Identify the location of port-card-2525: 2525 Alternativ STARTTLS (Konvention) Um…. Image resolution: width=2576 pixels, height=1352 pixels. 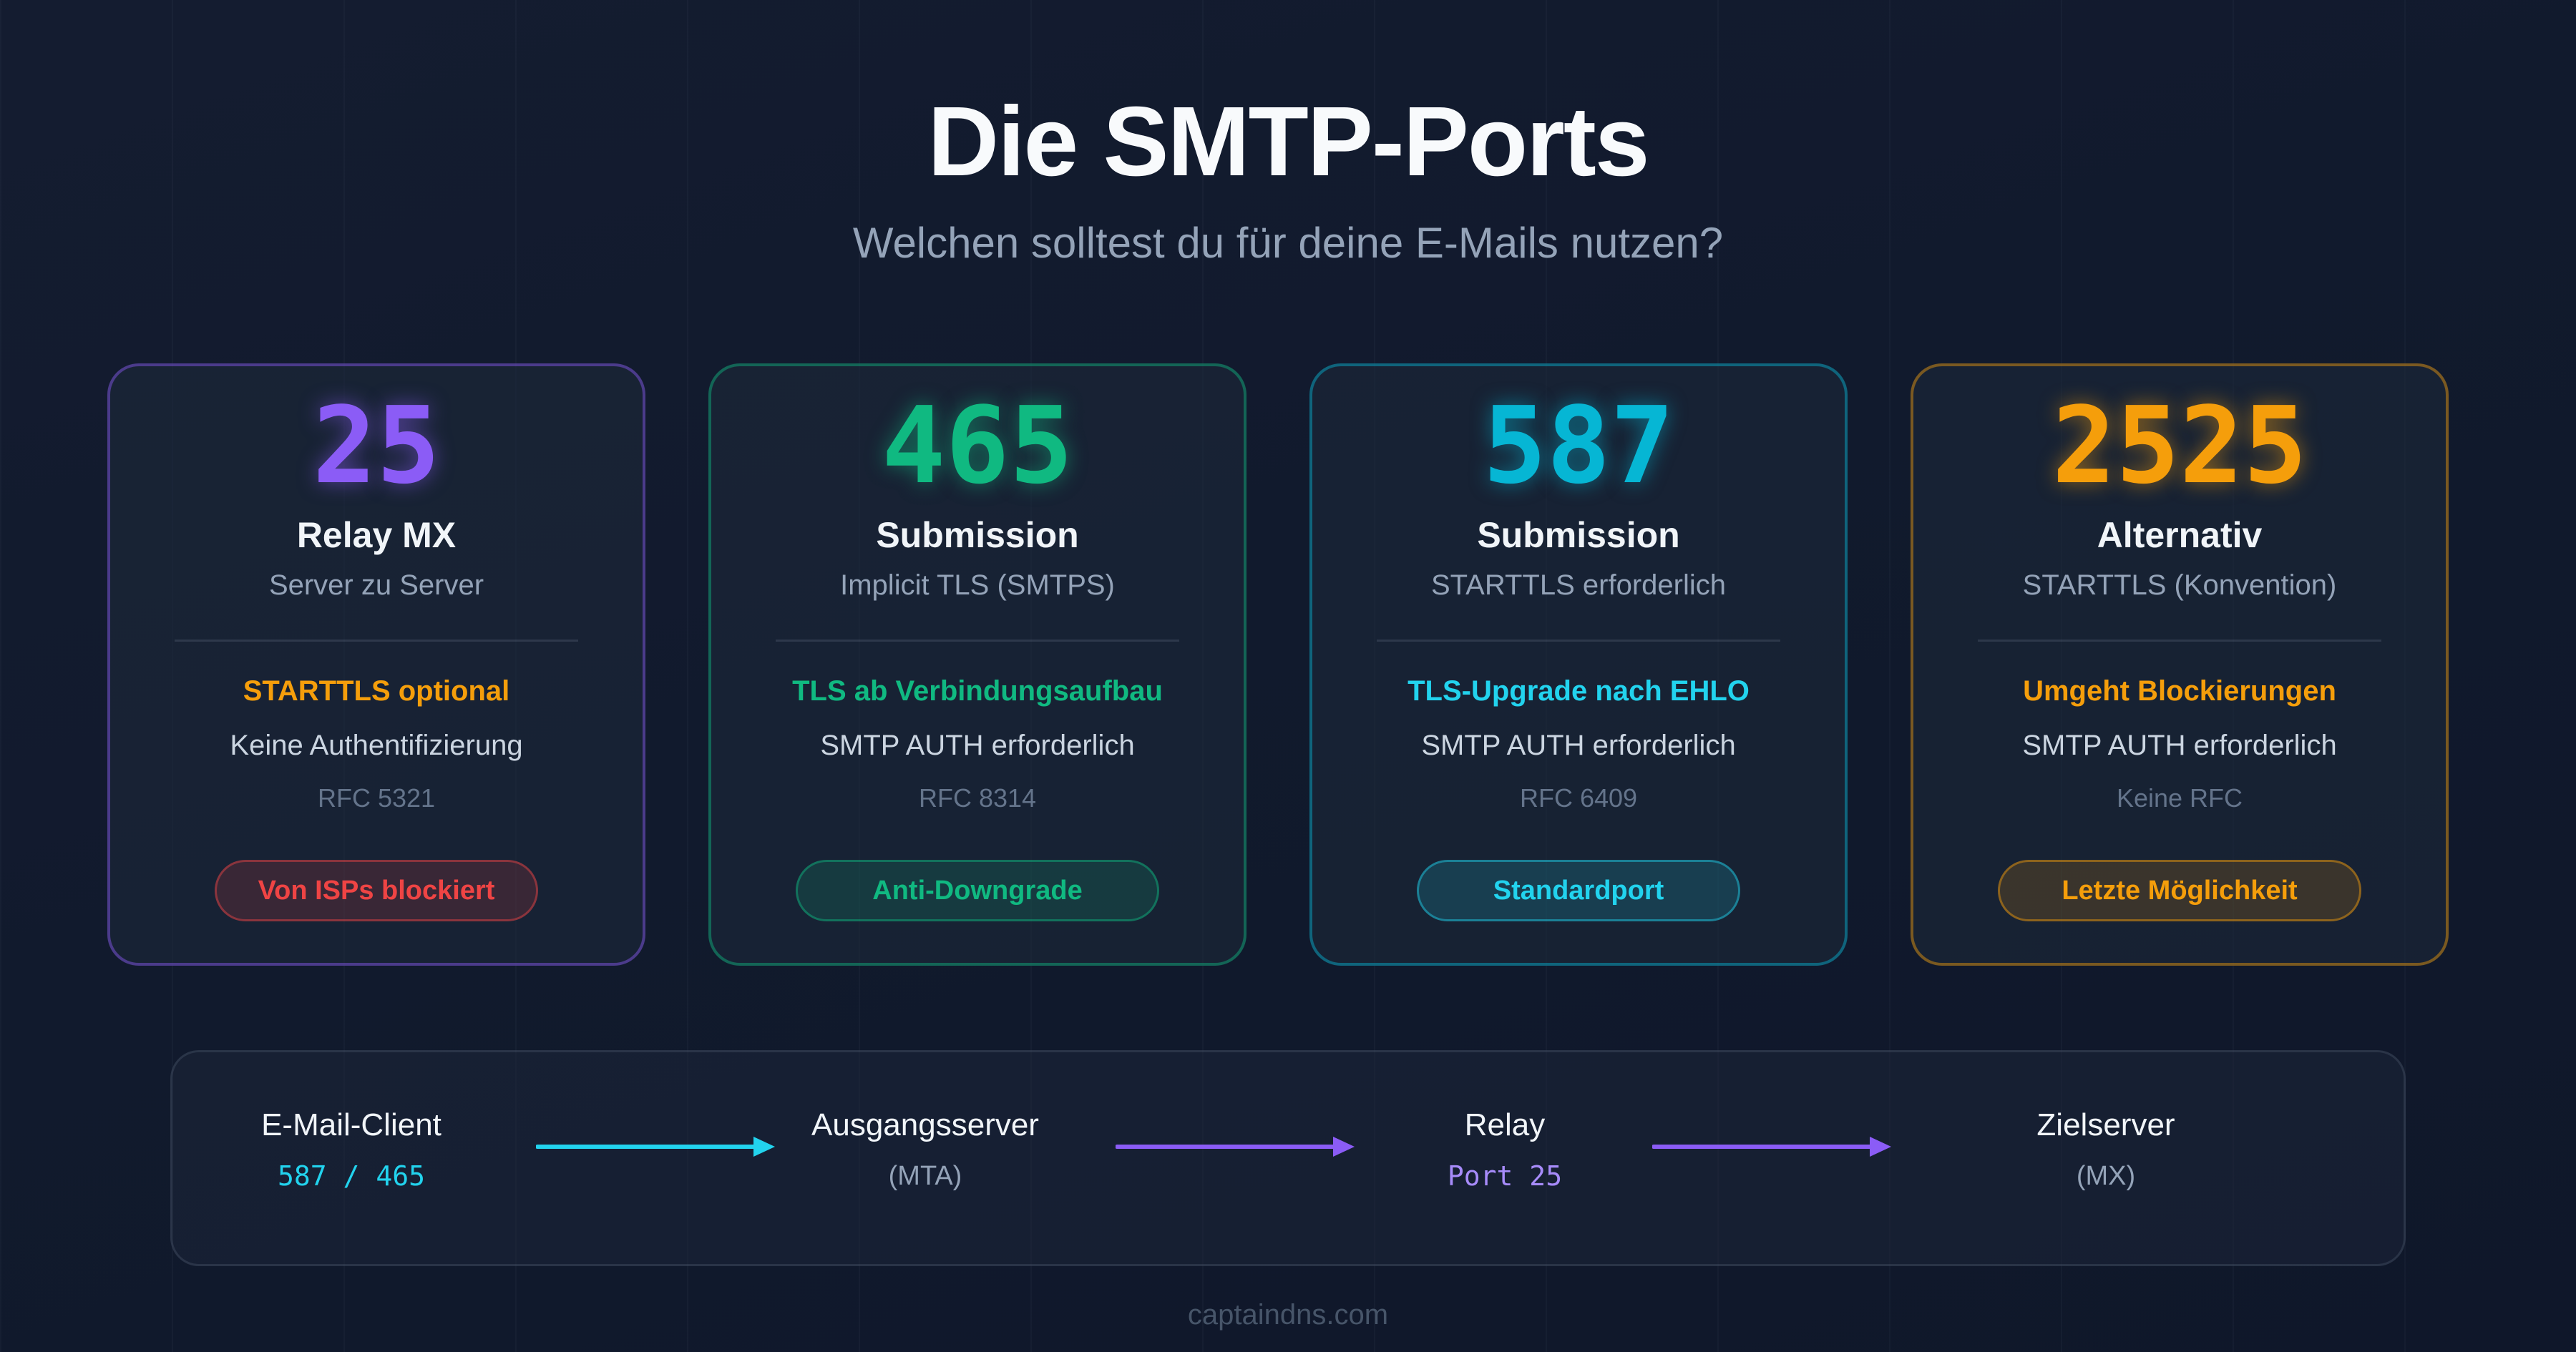
(2180, 665).